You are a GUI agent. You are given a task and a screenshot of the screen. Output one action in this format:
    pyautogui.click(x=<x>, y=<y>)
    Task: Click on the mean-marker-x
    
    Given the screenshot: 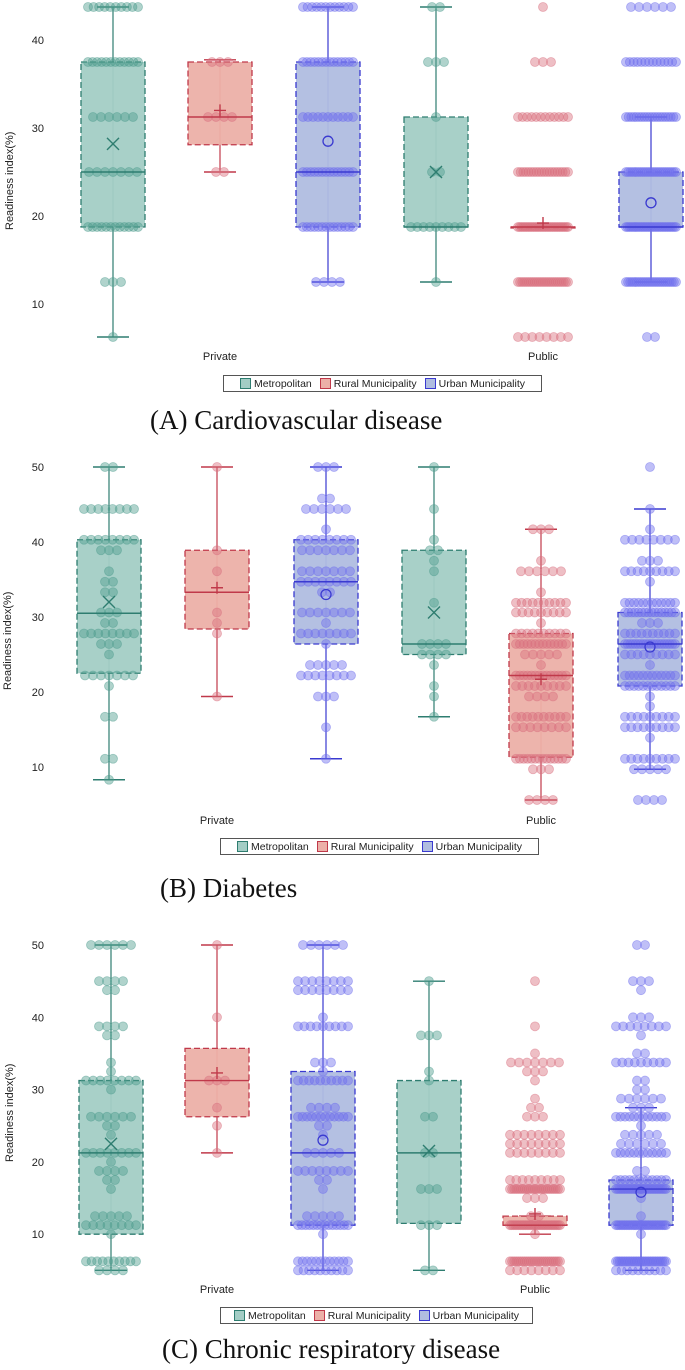 What is the action you would take?
    pyautogui.click(x=111, y=1144)
    